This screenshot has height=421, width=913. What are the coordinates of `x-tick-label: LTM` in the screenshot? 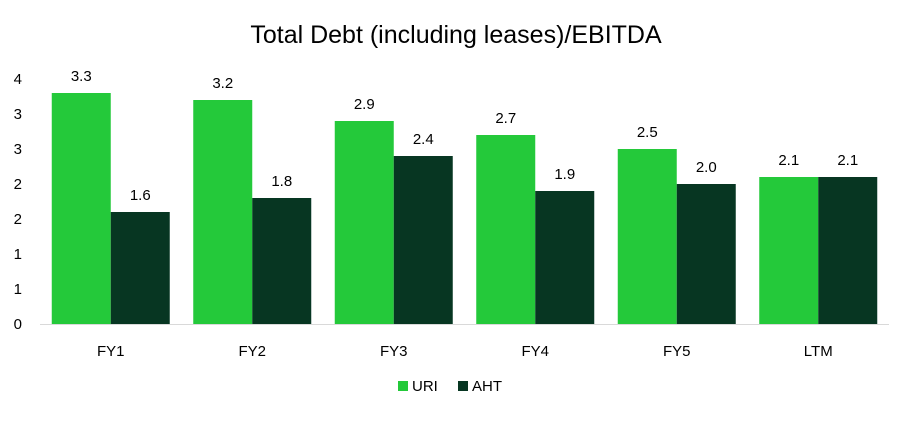 It's located at (818, 351).